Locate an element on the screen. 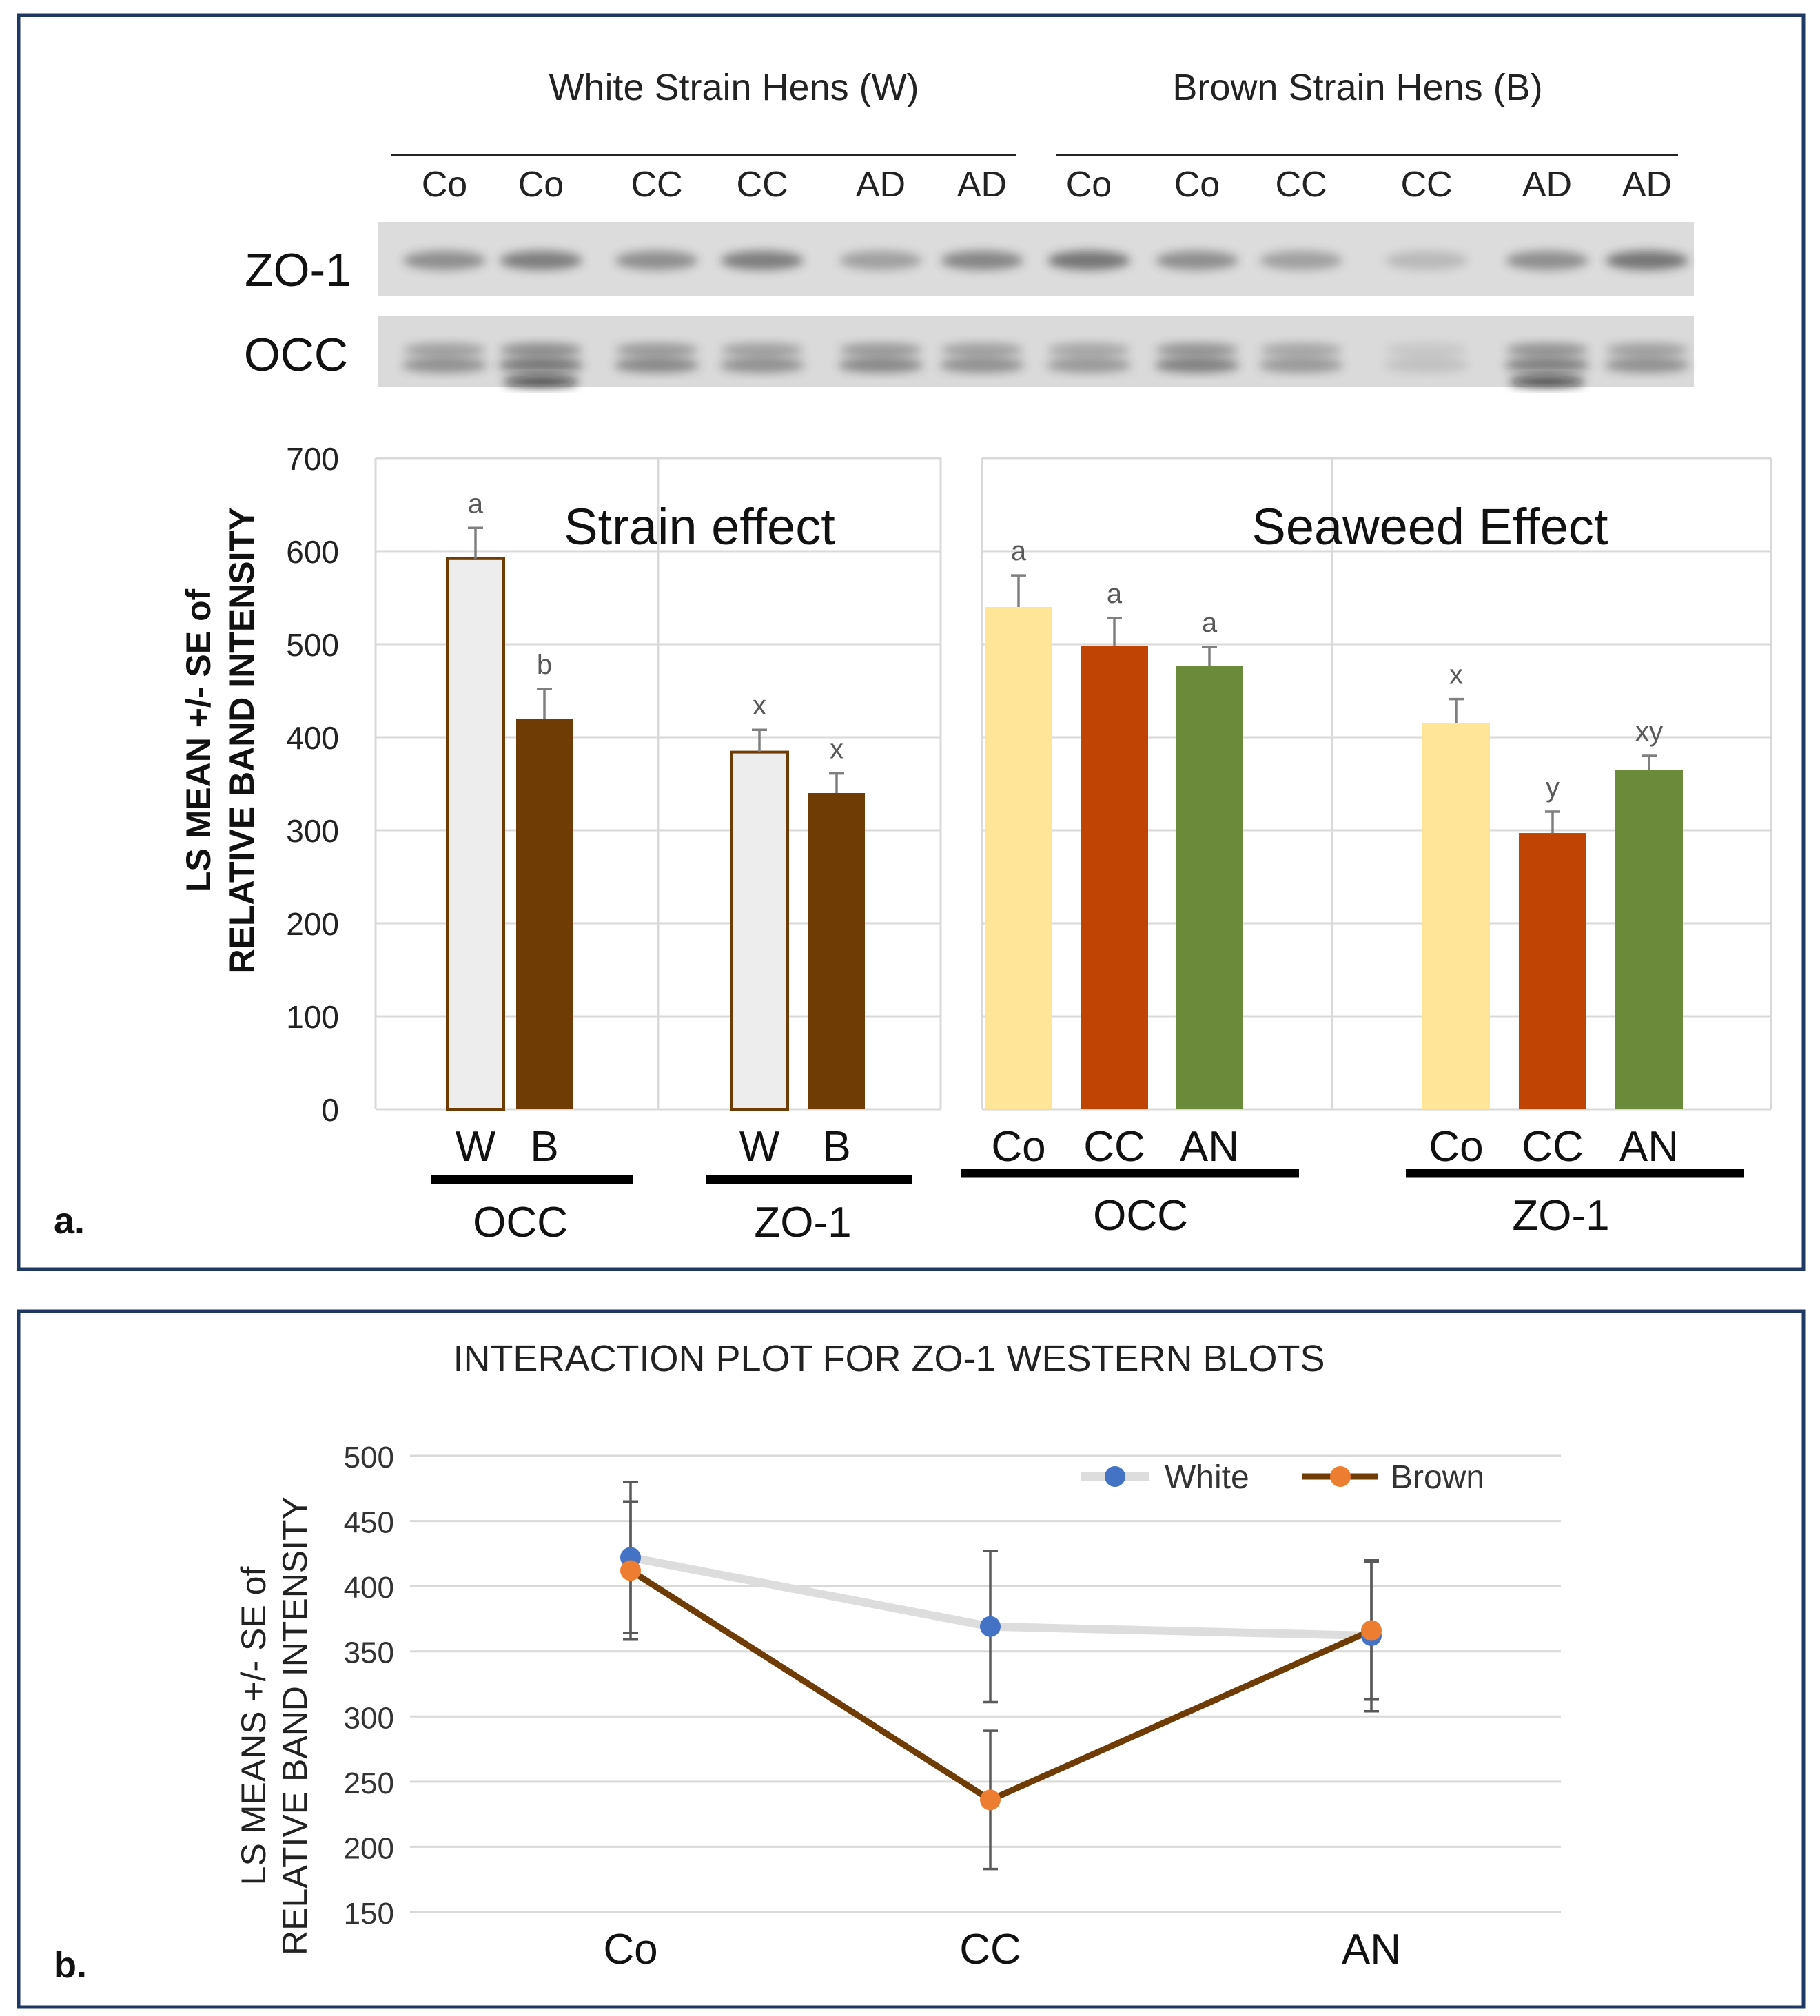  panel-b-title: INTERACTION PLOT FOR ZO-1 WESTERN BLOTS is located at coordinates (889, 1358).